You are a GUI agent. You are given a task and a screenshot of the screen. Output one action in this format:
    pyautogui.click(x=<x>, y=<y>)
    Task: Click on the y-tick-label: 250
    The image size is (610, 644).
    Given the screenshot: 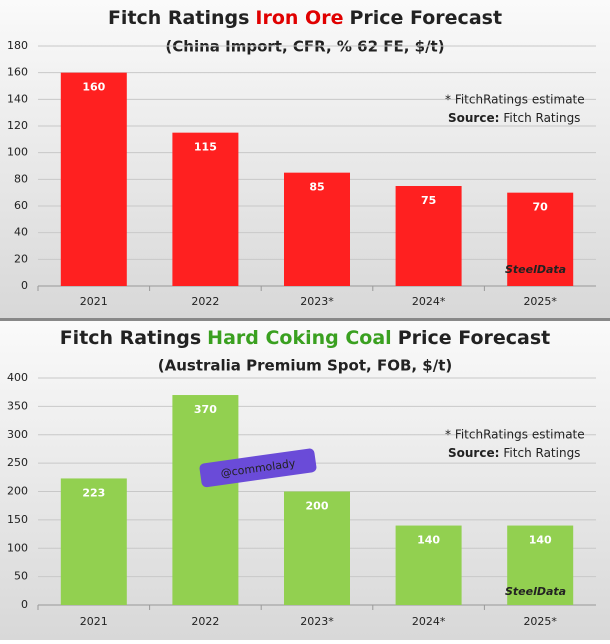 What is the action you would take?
    pyautogui.click(x=17, y=462)
    